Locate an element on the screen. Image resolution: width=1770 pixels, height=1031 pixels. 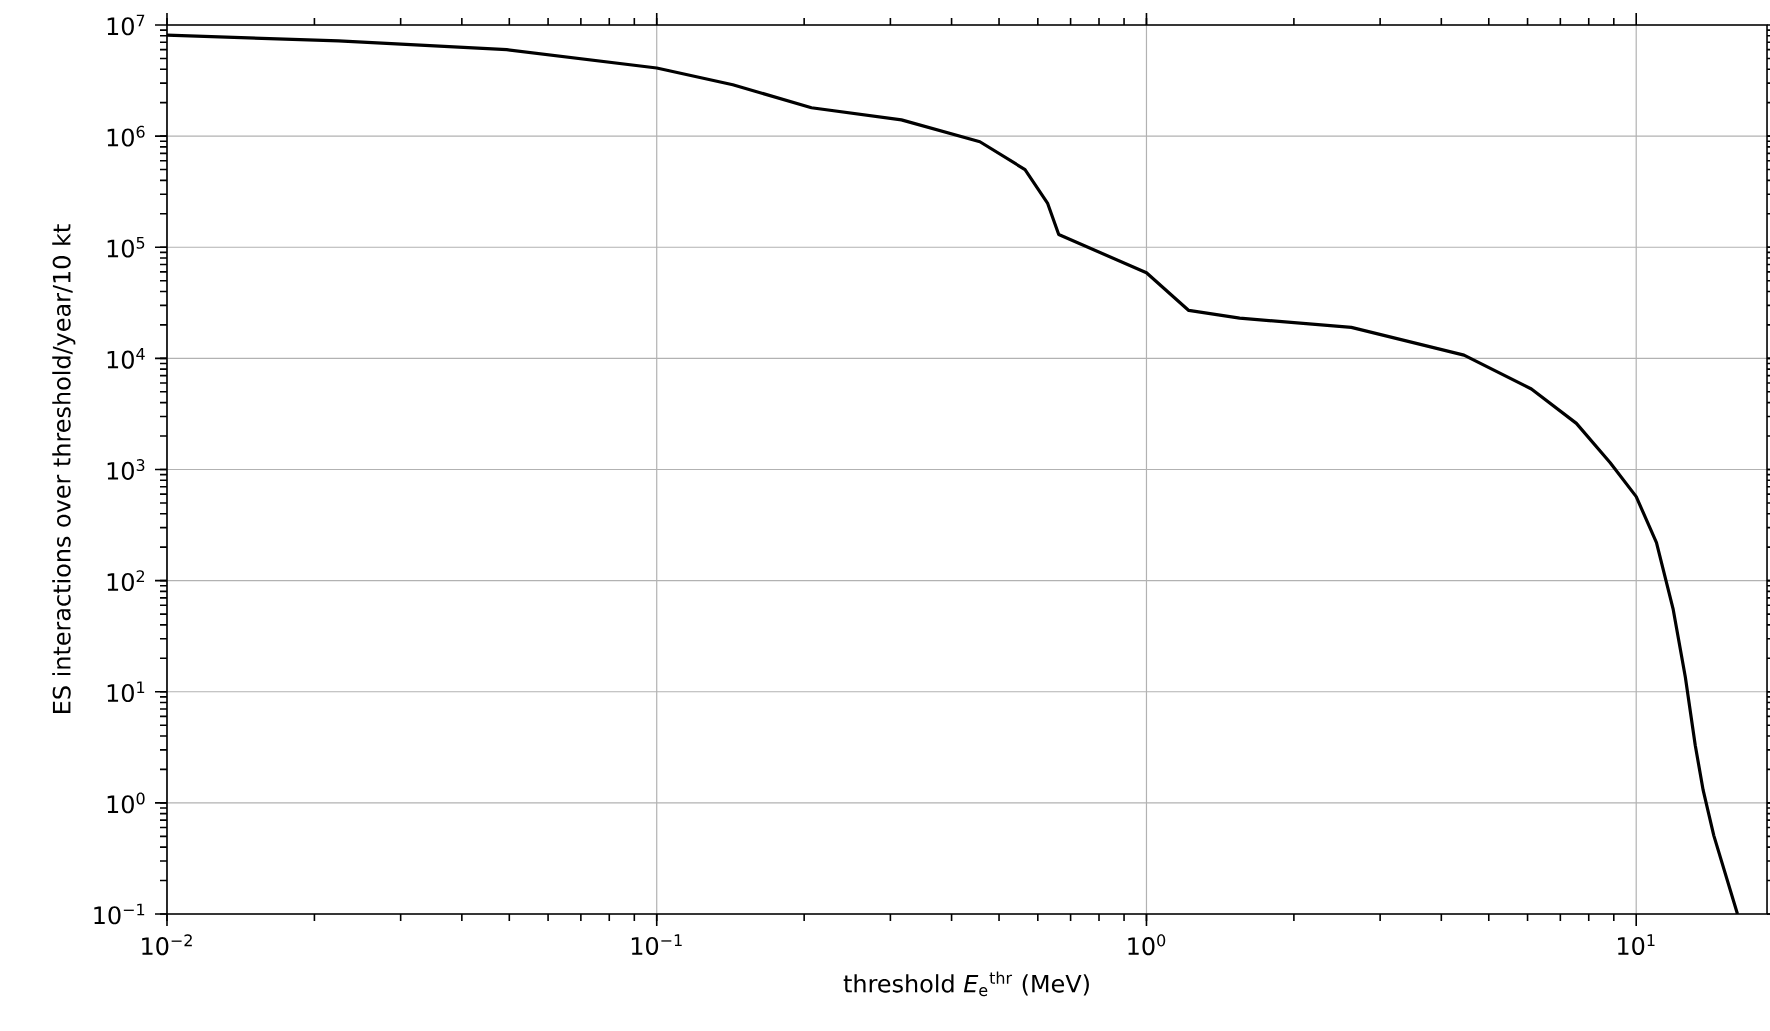
y-tick-label: 10$^{2}$ is located at coordinates (126, 581).